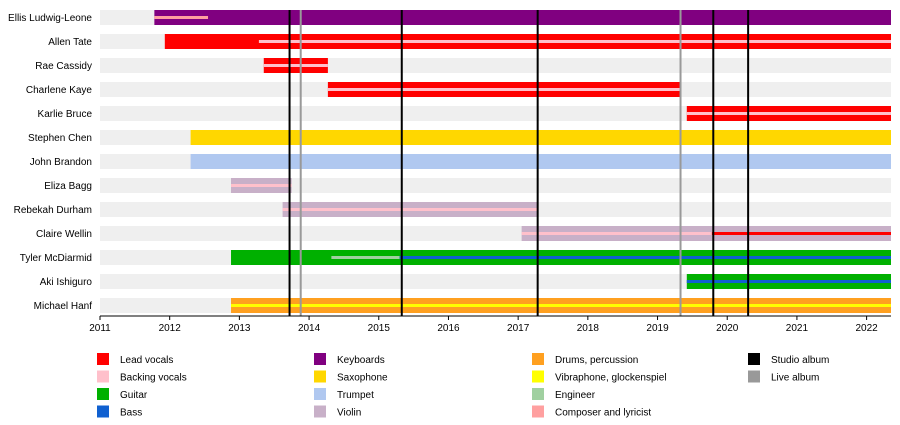  I want to click on legend-swatch-studio-album, so click(754, 359).